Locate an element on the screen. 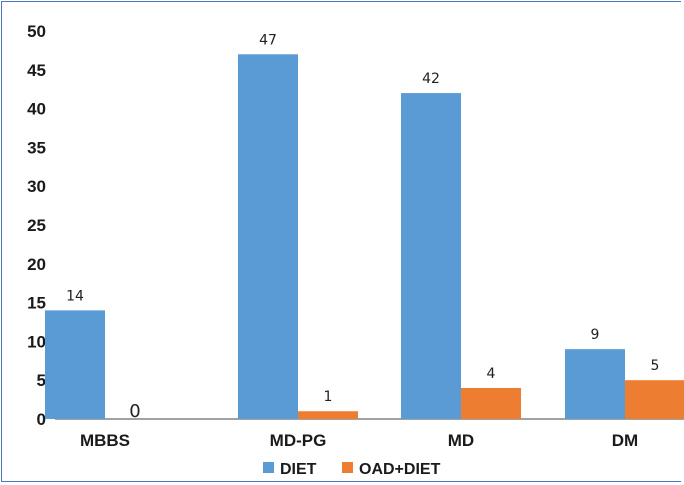 The width and height of the screenshot is (684, 485). legend-label: OAD+DIET is located at coordinates (400, 469).